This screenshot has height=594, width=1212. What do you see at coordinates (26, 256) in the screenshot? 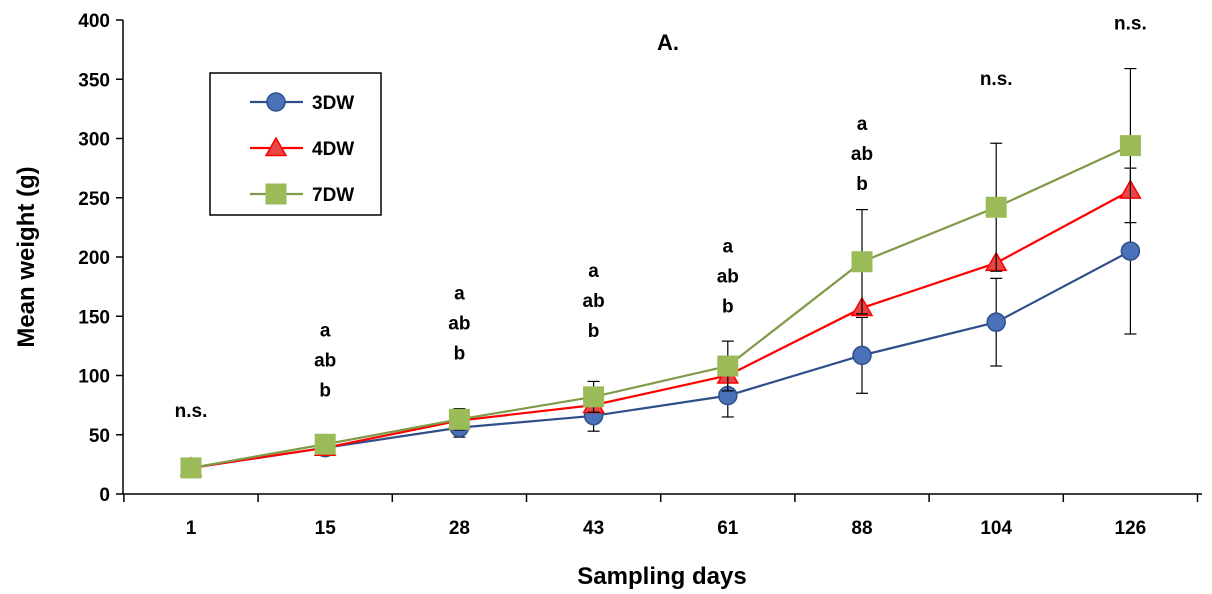
I see `y-axis-title: Mean weight (g)` at bounding box center [26, 256].